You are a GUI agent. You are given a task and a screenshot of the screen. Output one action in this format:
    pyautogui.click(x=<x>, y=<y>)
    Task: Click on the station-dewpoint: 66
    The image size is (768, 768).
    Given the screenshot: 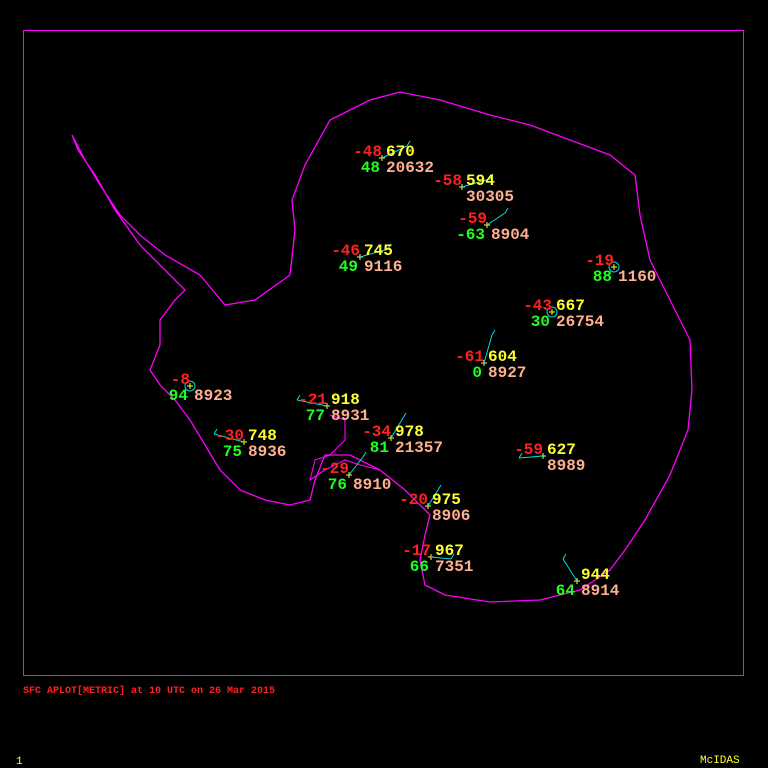 What is the action you would take?
    pyautogui.click(x=419, y=567)
    